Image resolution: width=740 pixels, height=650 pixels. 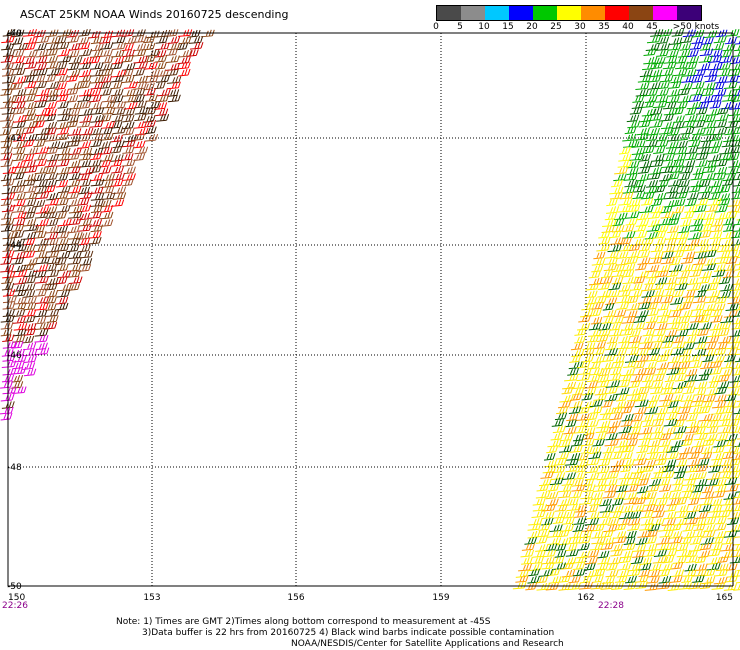 I want to click on legend-label: 25, so click(x=556, y=27).